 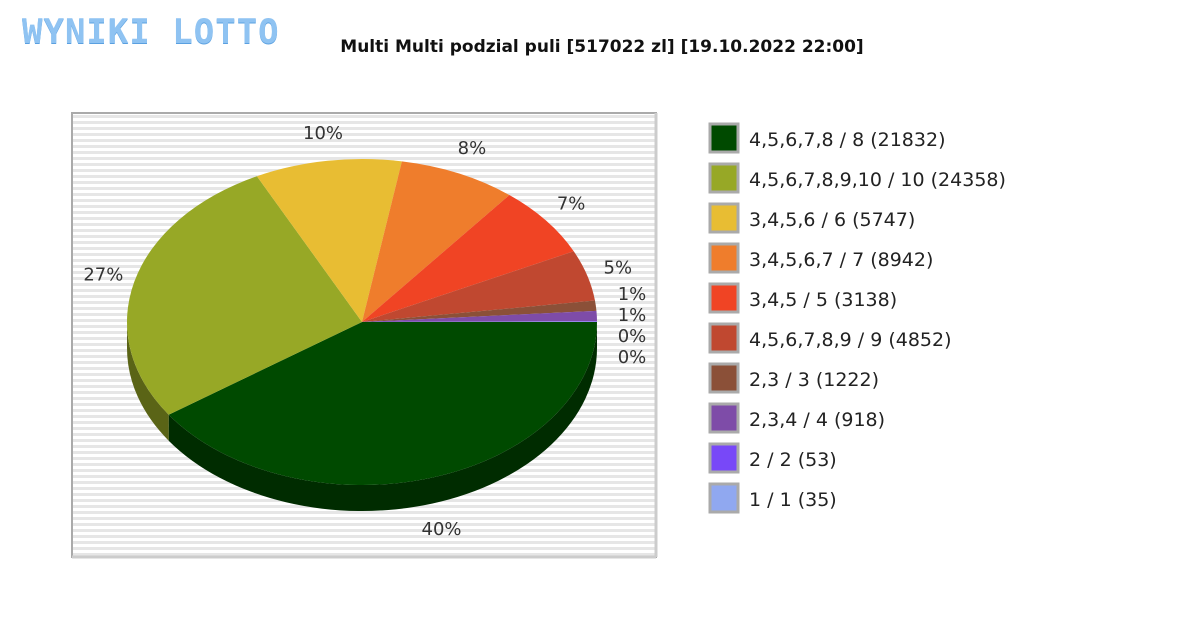 I want to click on pie-percent-label: 5%, so click(x=618, y=267).